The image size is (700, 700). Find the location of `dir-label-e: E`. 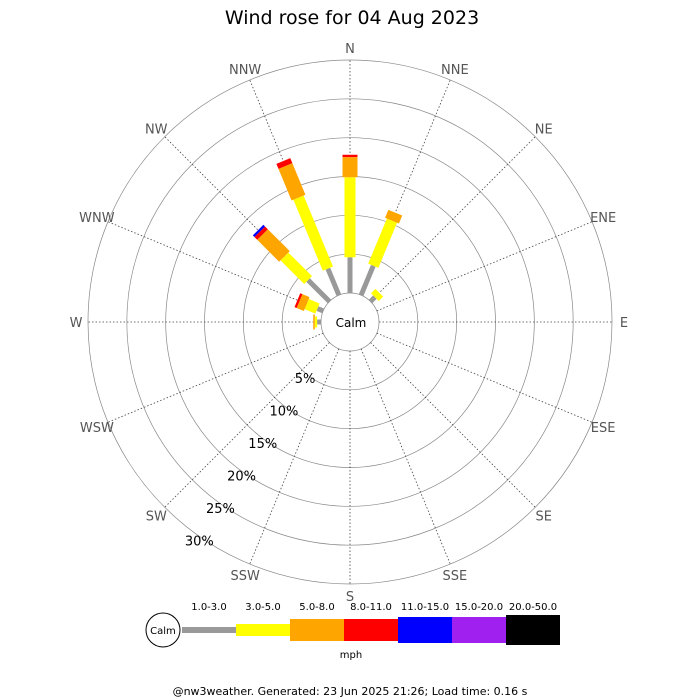

dir-label-e: E is located at coordinates (624, 323).